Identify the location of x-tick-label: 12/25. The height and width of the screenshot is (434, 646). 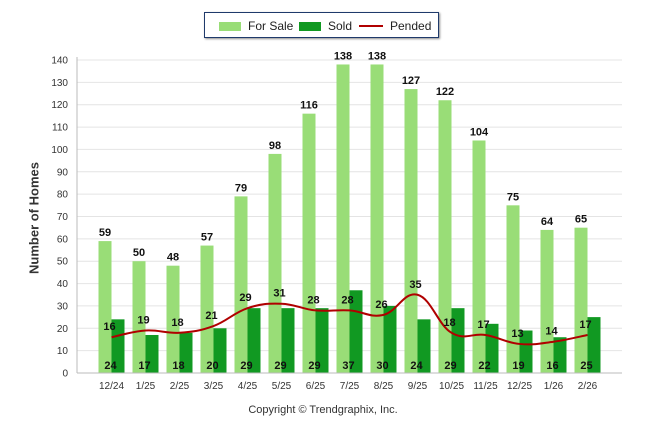
(519, 386).